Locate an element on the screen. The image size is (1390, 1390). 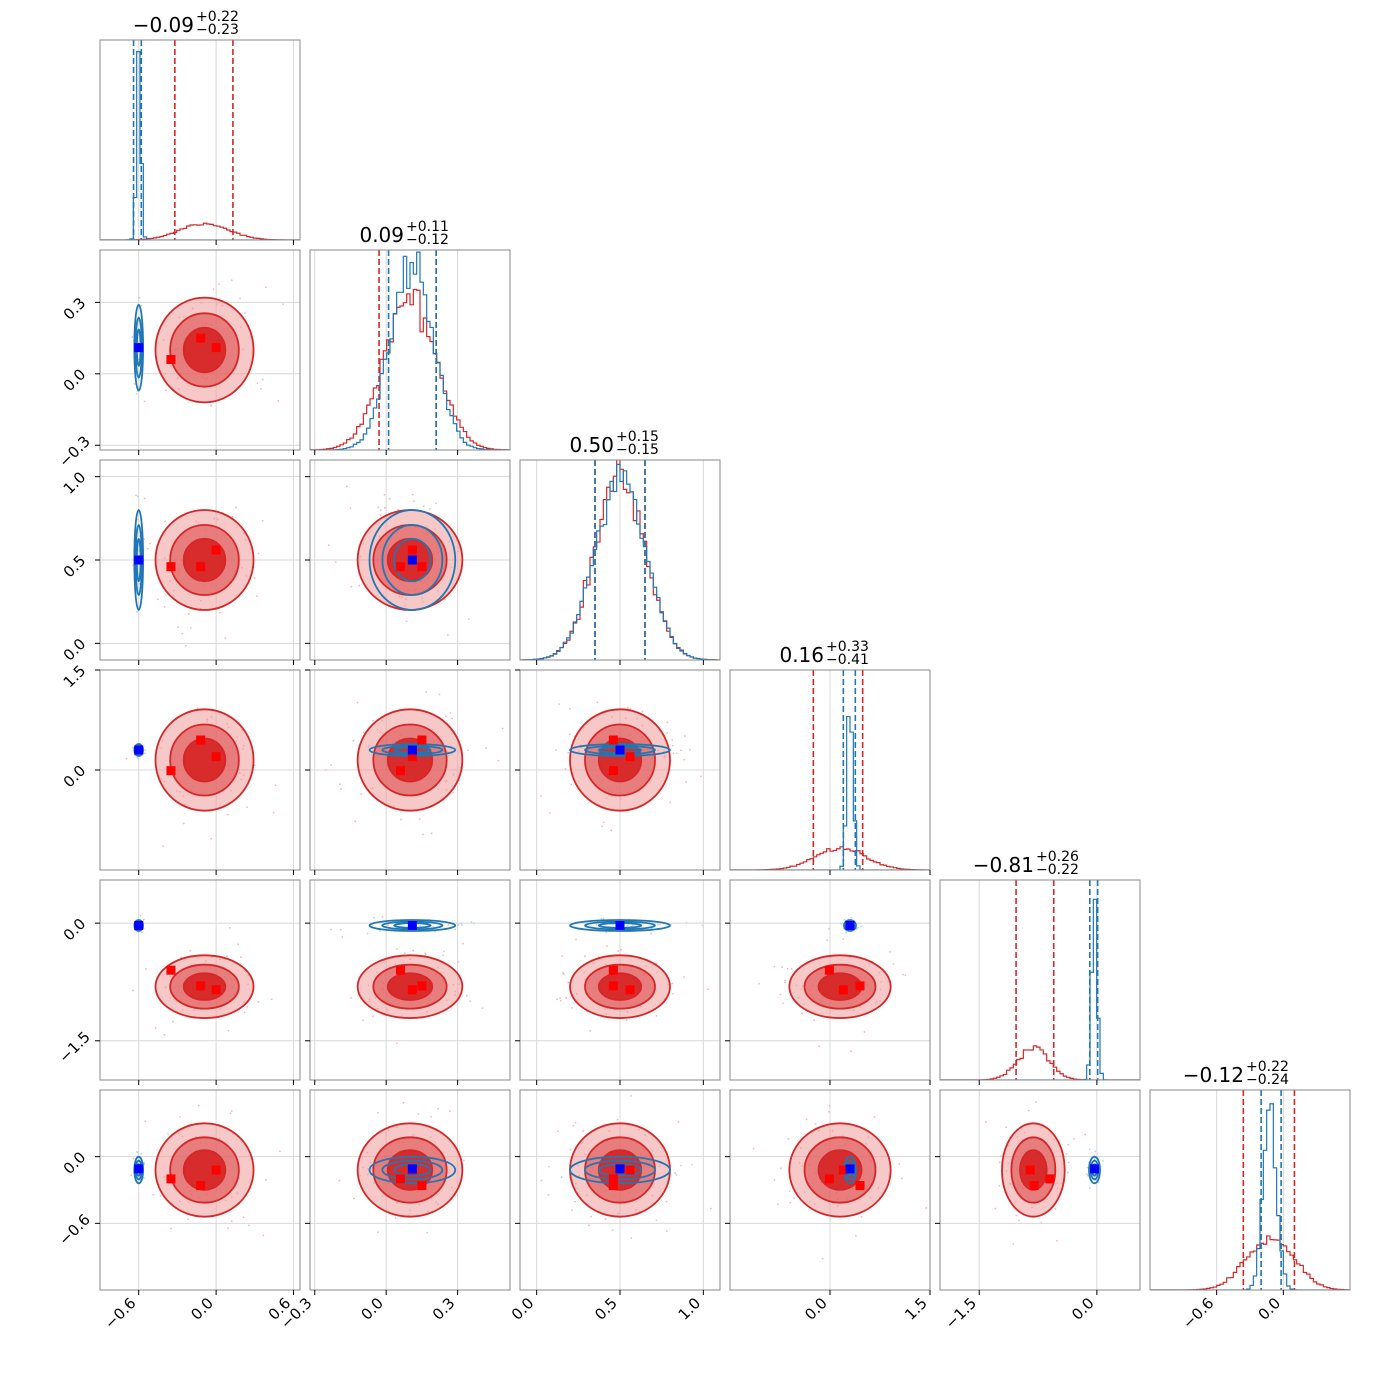
panel-title-2: 0.50 +0.15−0.15 is located at coordinates (613, 443).